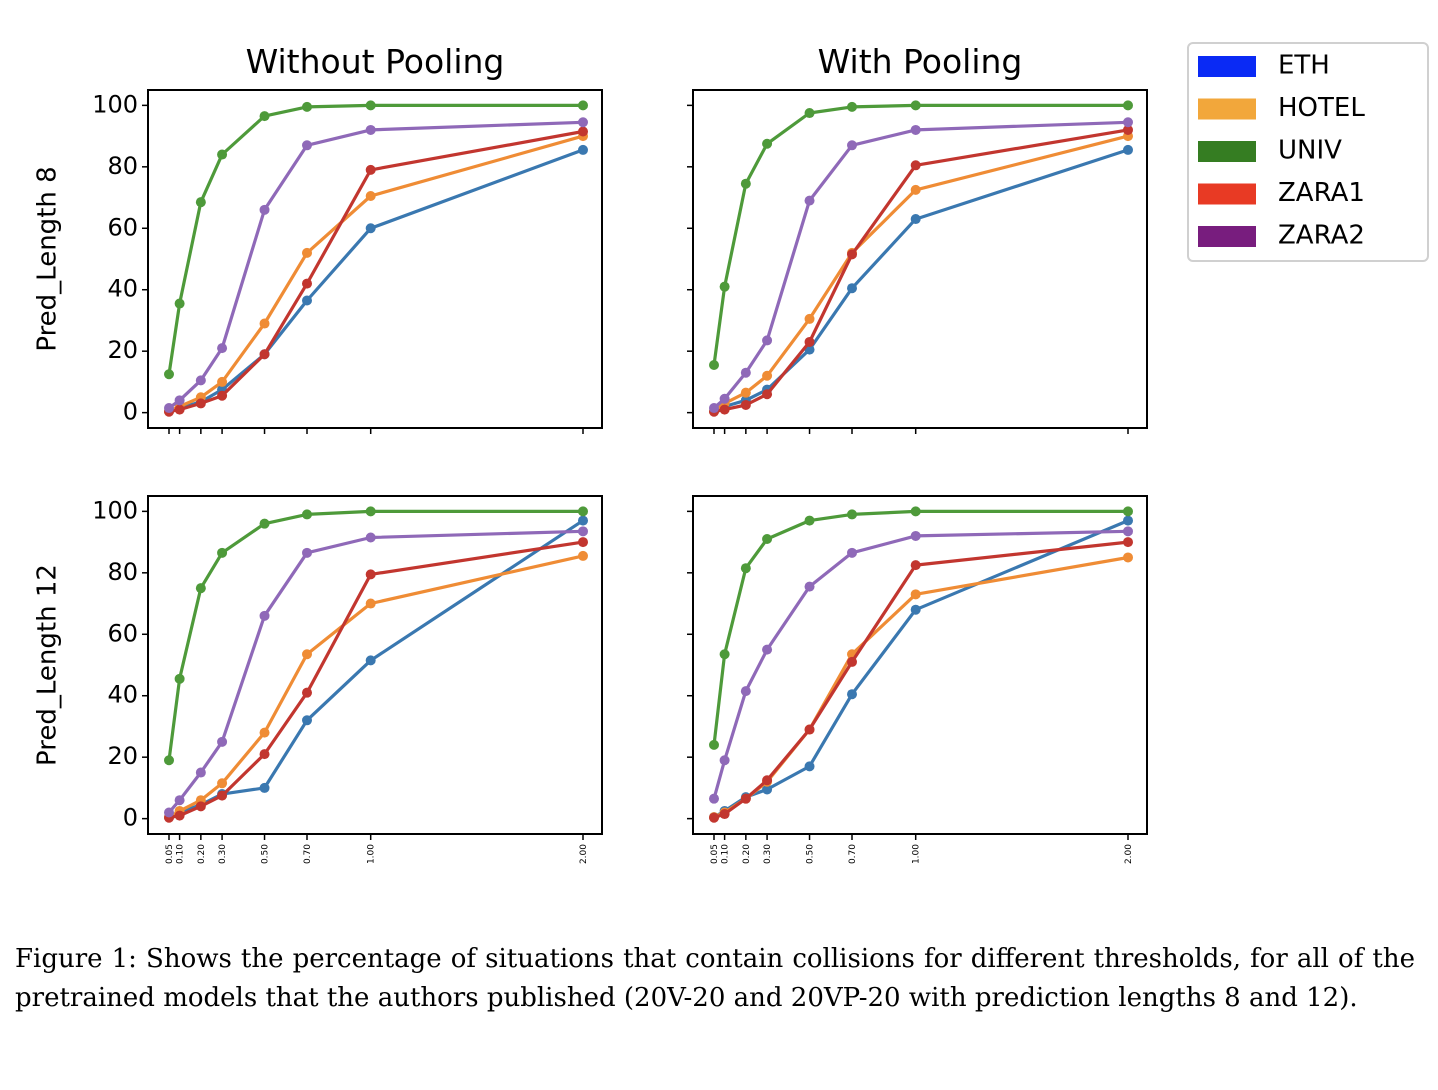 This screenshot has width=1438, height=1090. What do you see at coordinates (122, 756) in the screenshot?
I see `y-tick-label: 20` at bounding box center [122, 756].